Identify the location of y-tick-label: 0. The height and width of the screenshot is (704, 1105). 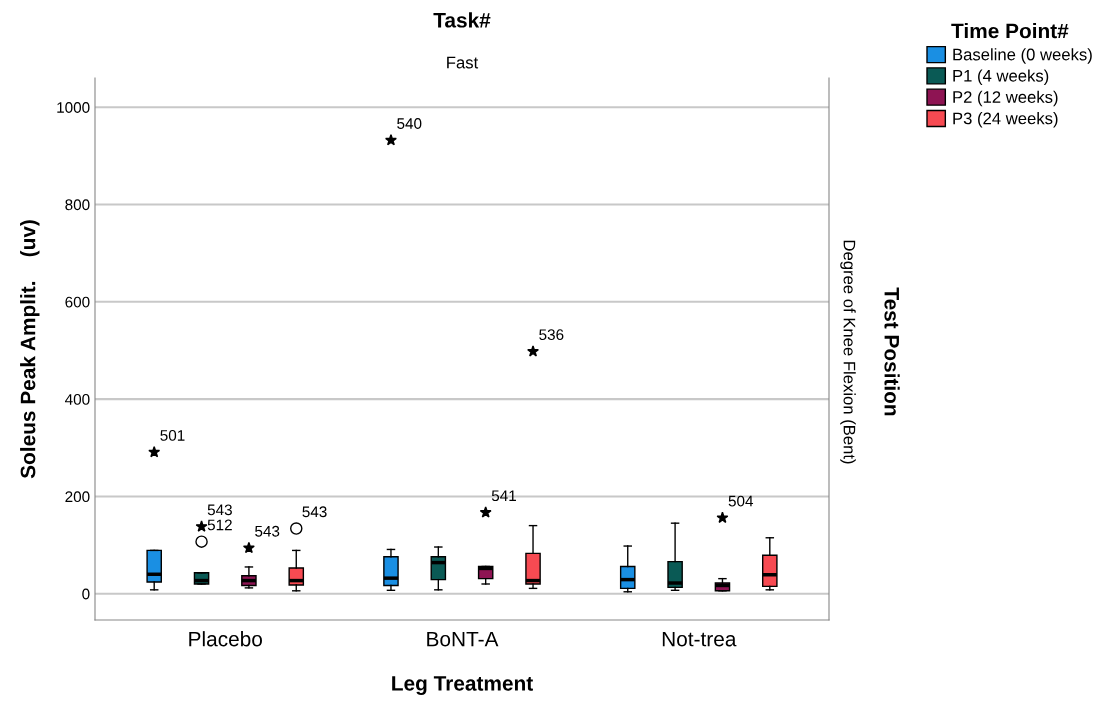
(86, 594).